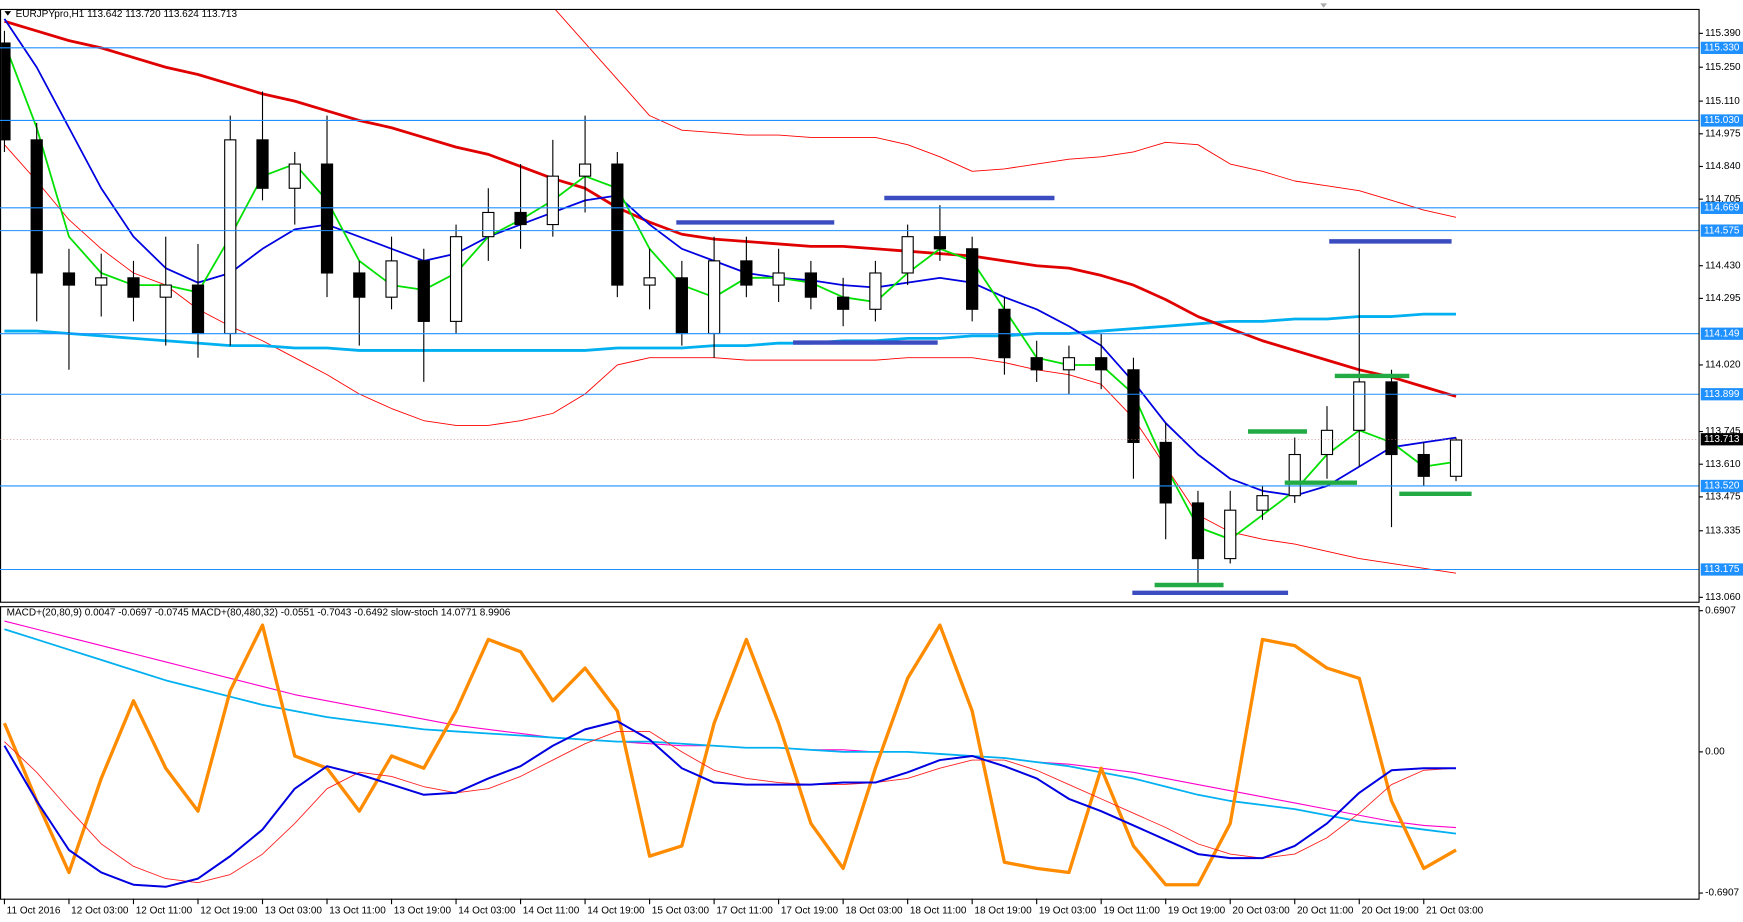  I want to click on x-tick-label: 12 Oct 11:00, so click(164, 911).